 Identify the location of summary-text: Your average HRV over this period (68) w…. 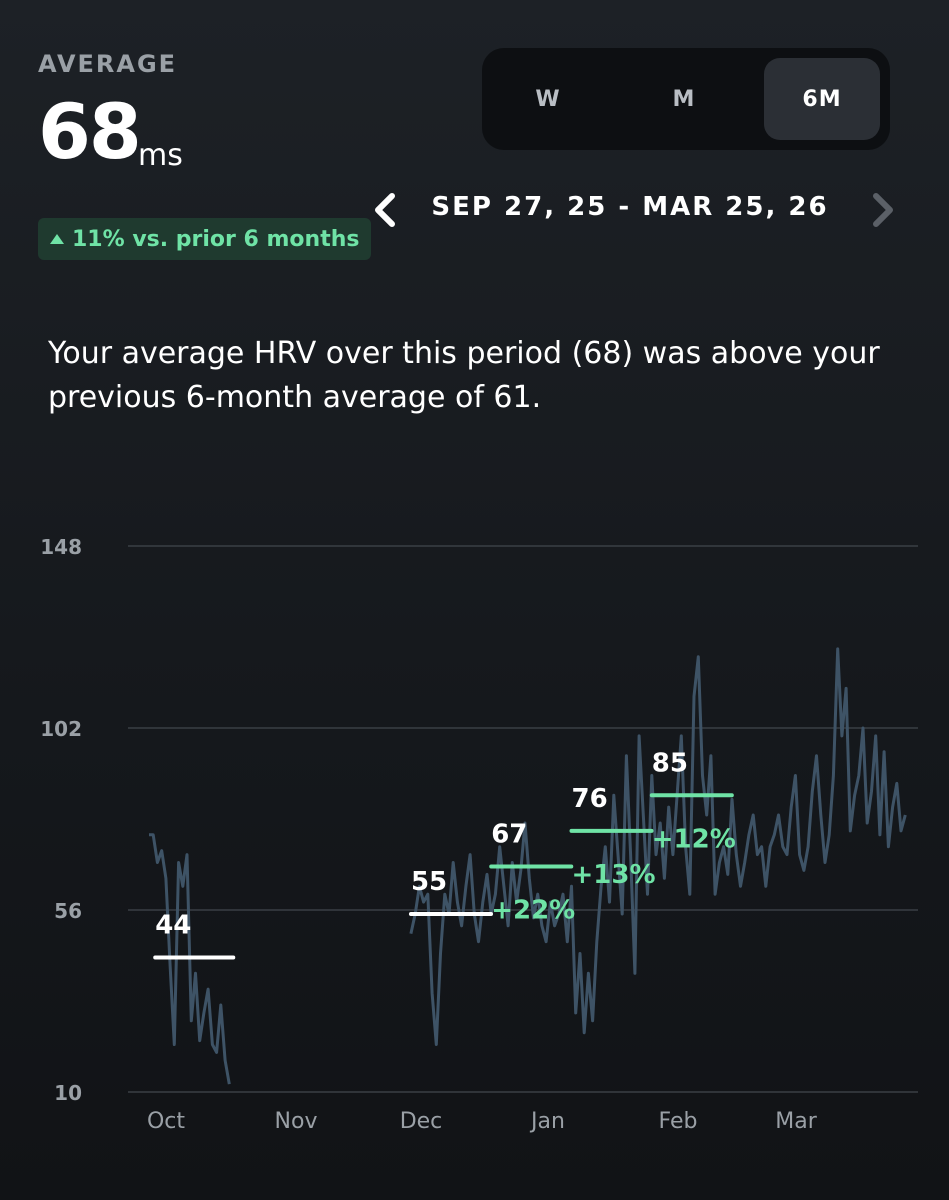
(464, 375).